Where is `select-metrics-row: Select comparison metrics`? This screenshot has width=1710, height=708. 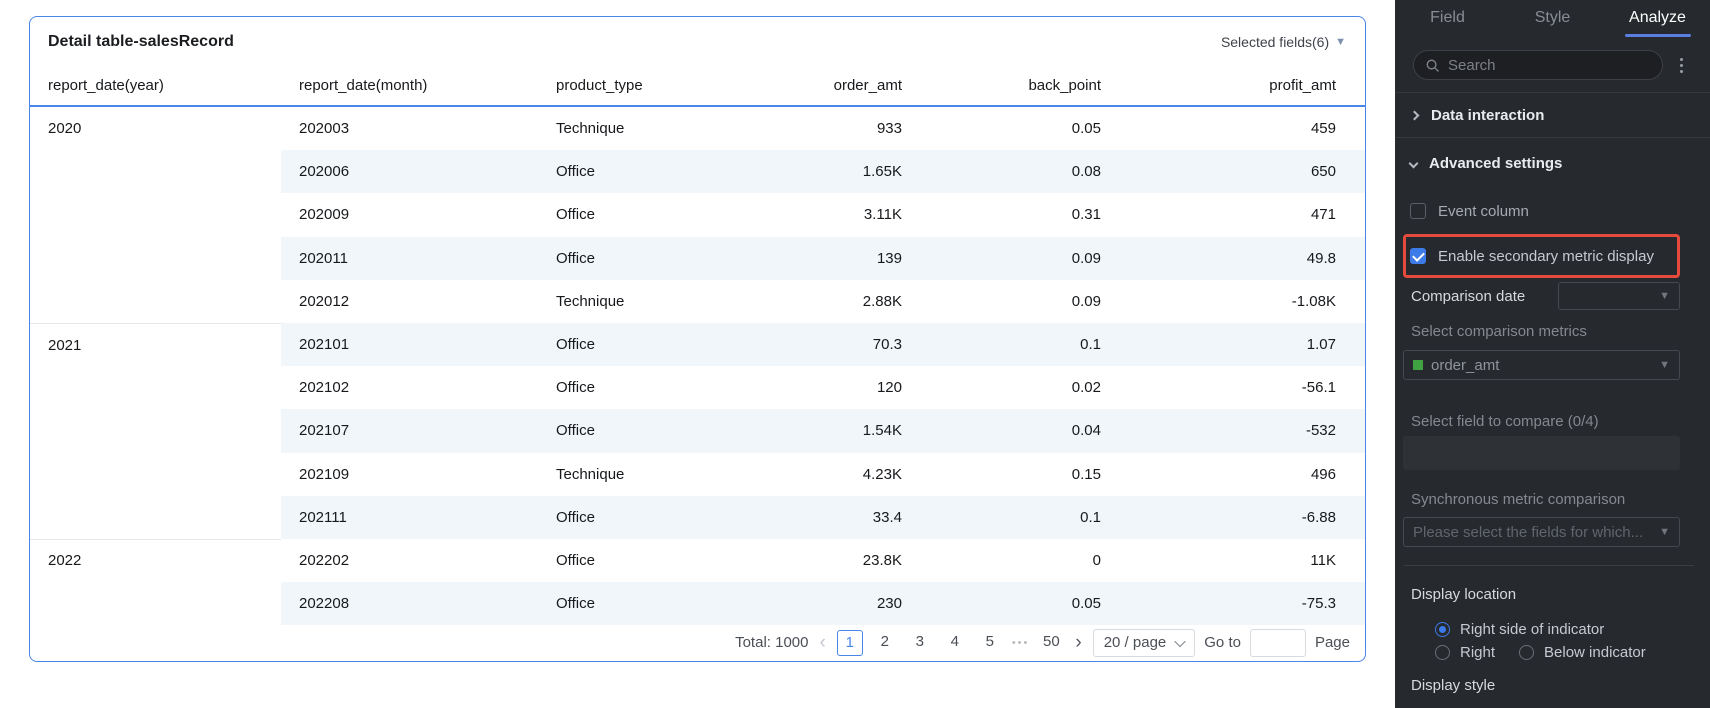
select-metrics-row: Select comparison metrics is located at coordinates (1552, 331).